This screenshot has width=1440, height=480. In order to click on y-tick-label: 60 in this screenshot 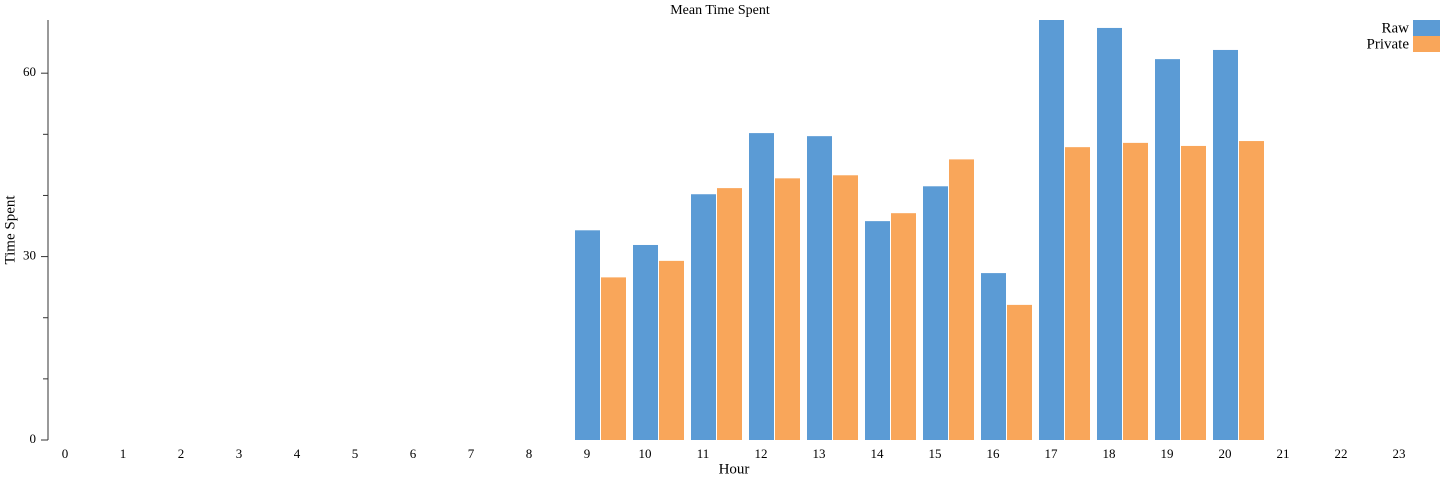, I will do `click(29, 71)`.